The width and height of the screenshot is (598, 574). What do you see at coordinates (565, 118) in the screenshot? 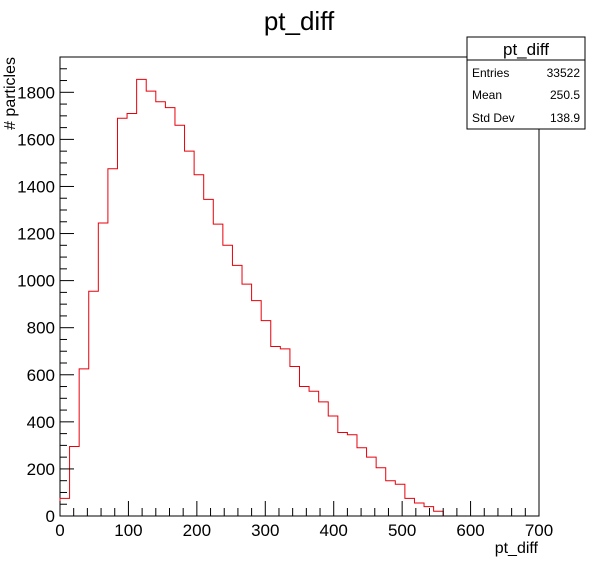
I see `stats-stddev-value: 138.9` at bounding box center [565, 118].